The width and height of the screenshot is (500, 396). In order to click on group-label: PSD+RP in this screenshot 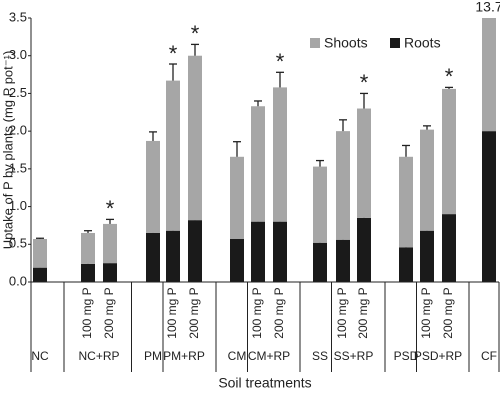, I will do `click(438, 356)`.